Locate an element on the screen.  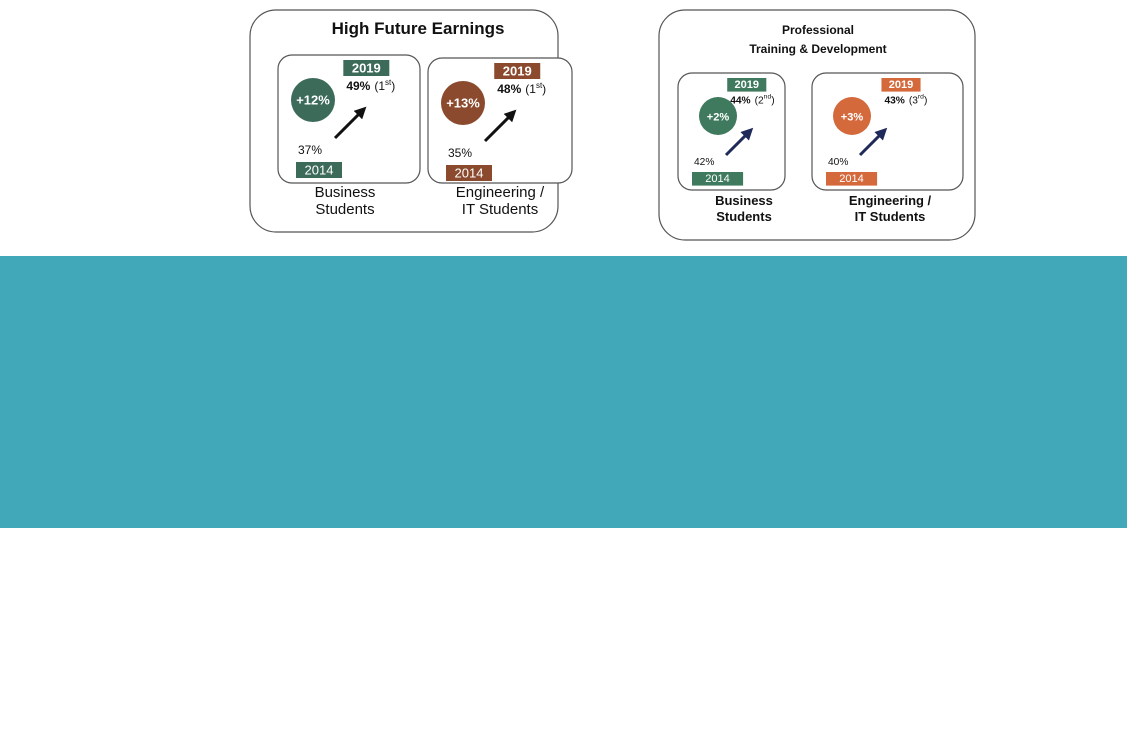
card is located at coordinates (731, 131).